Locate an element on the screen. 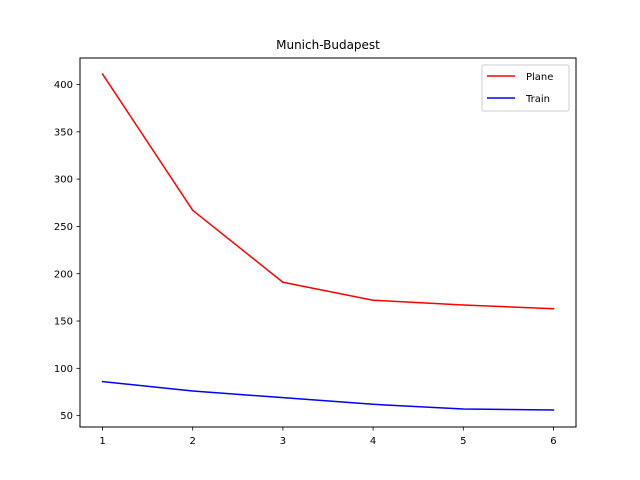 The height and width of the screenshot is (480, 640). y-axis: 50 100 150 200 250 300 350 400 is located at coordinates (67, 251).